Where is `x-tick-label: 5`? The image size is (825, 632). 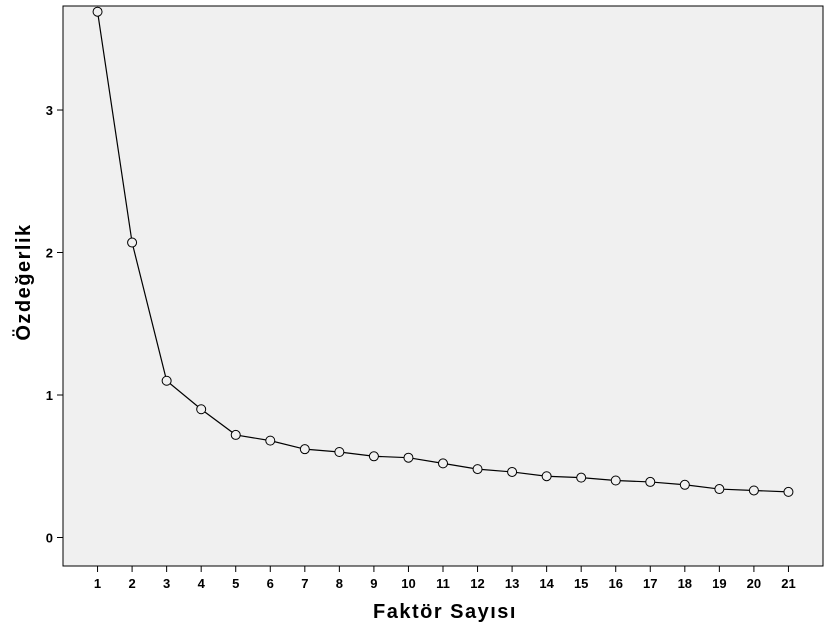
x-tick-label: 5 is located at coordinates (235, 583).